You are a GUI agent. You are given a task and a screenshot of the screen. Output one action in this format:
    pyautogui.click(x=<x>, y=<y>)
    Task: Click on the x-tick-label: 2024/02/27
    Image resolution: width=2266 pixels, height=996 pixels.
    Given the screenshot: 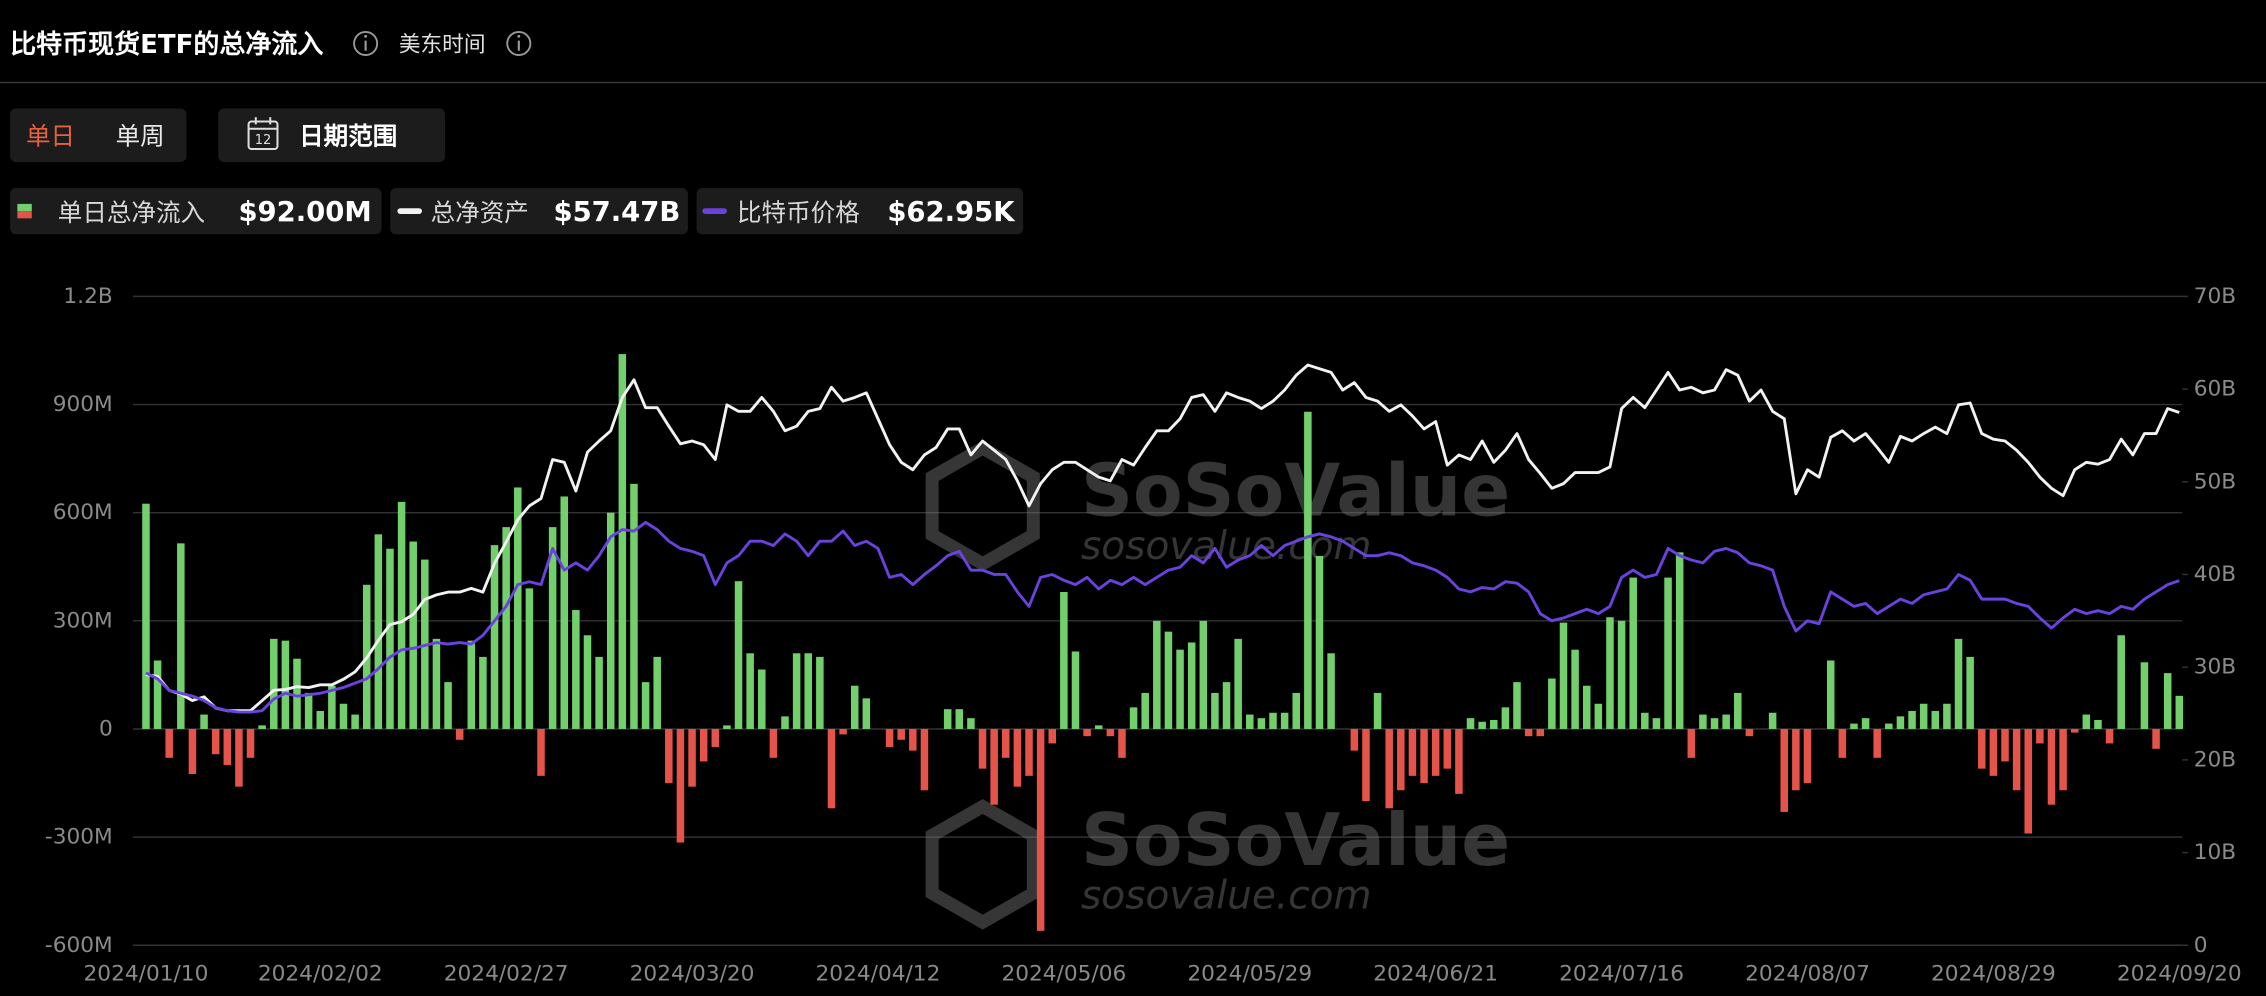 What is the action you would take?
    pyautogui.click(x=506, y=974)
    